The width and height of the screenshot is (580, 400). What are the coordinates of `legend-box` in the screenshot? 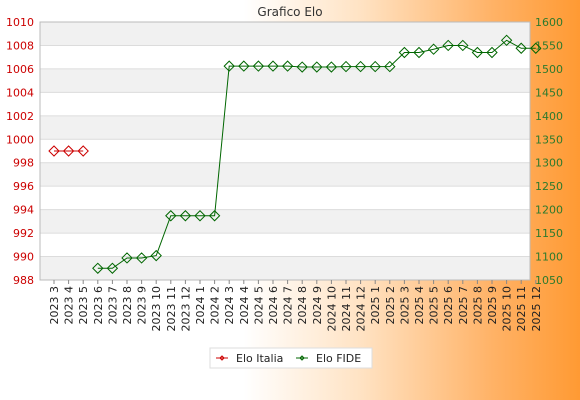 It's located at (291, 358).